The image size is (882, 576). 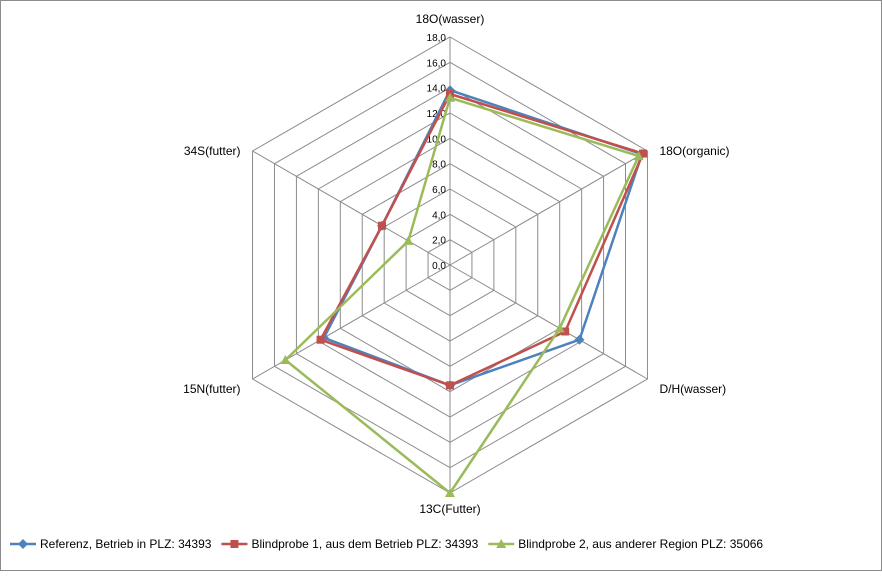 What do you see at coordinates (212, 151) in the screenshot?
I see `axis-label: 34S(futter)` at bounding box center [212, 151].